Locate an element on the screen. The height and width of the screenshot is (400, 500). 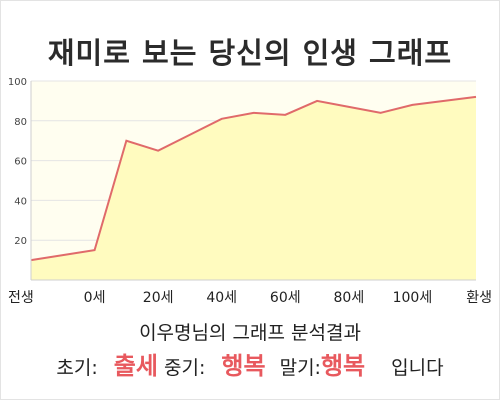
late-value: 행복 is located at coordinates (343, 366).